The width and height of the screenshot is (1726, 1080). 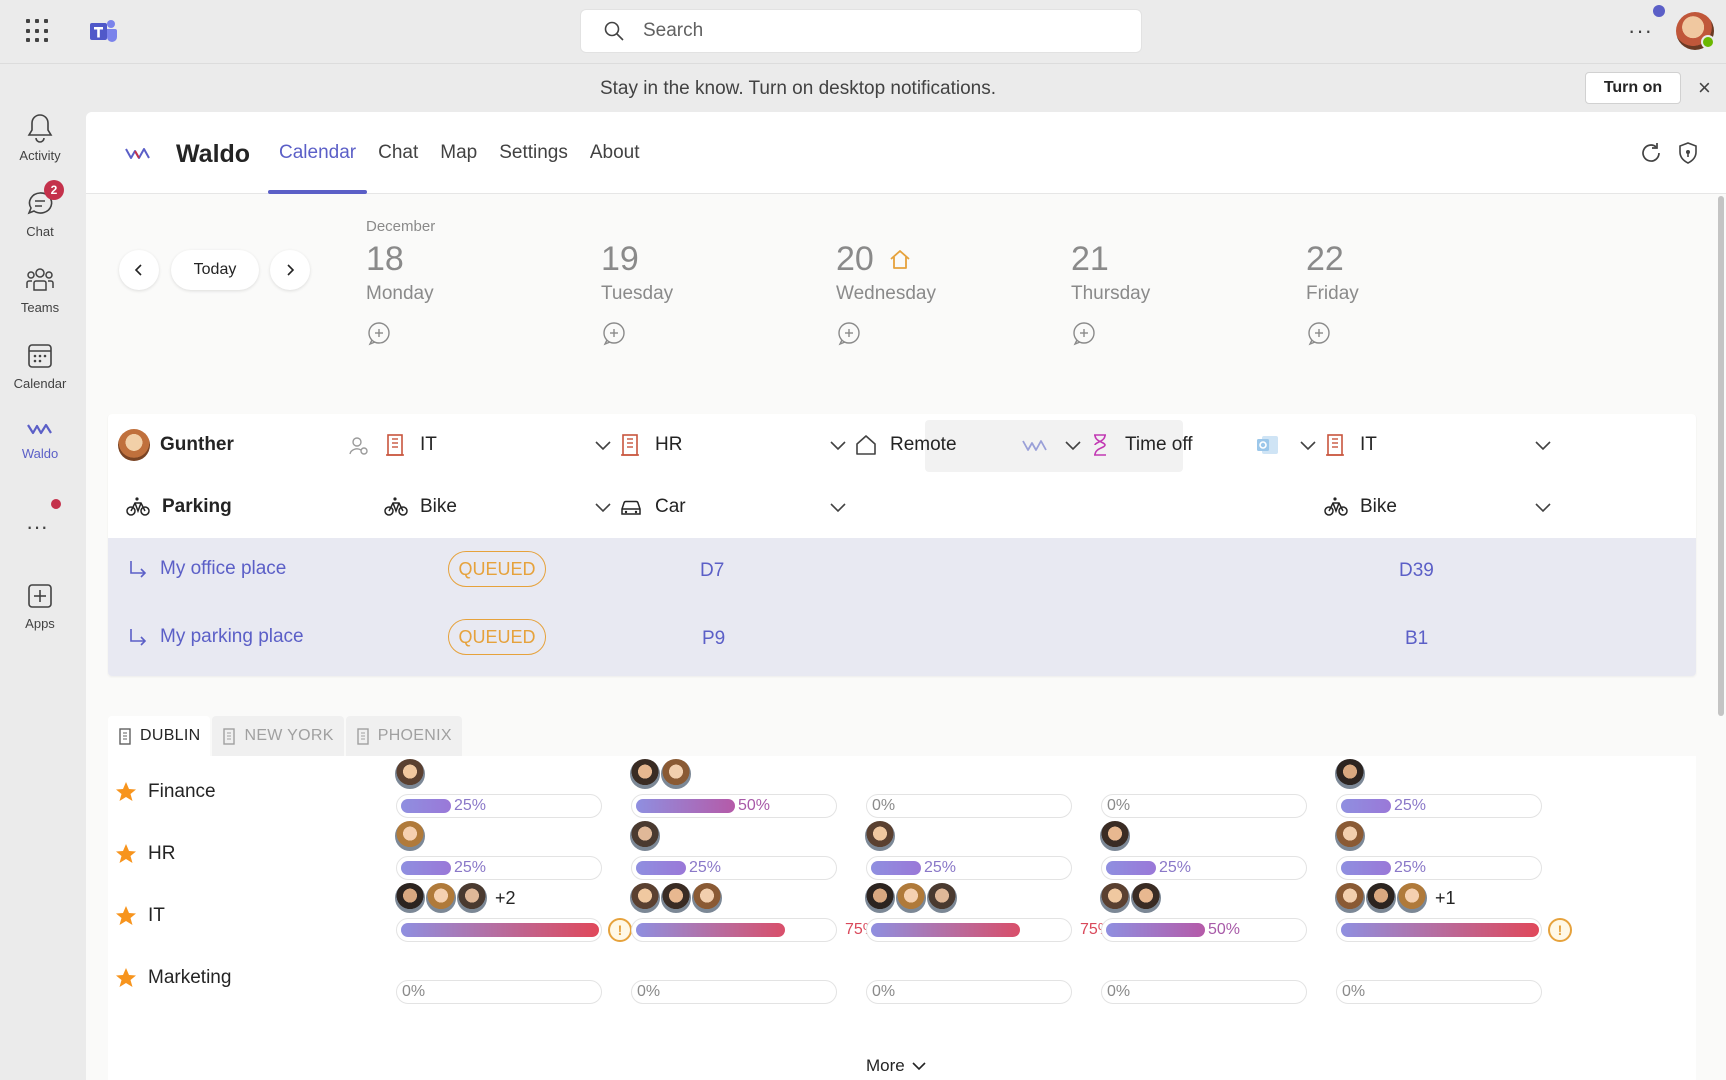 What do you see at coordinates (40, 605) in the screenshot?
I see `rail-item-apps: Apps` at bounding box center [40, 605].